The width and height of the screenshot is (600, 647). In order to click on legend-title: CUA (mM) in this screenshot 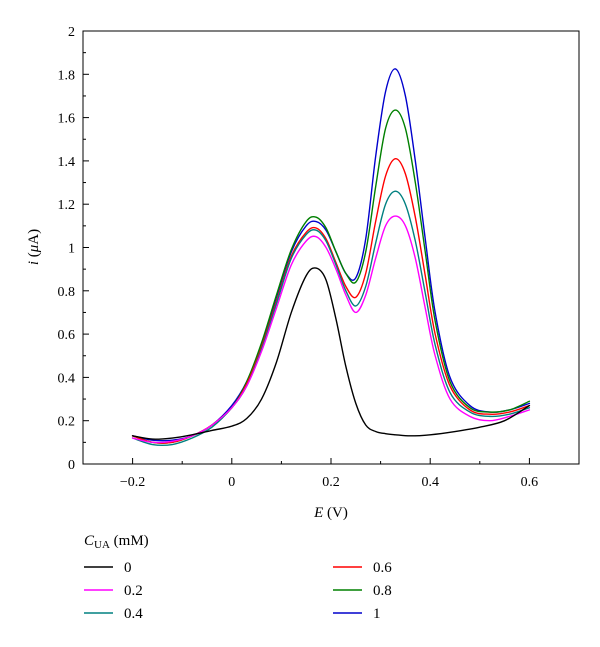, I will do `click(116, 542)`.